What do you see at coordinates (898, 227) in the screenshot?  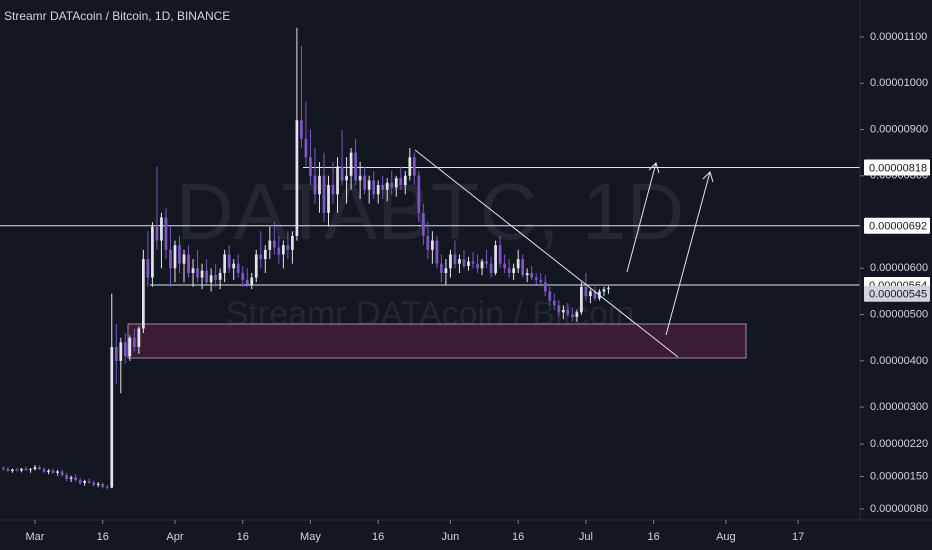 I see `level-label: 0.00000692` at bounding box center [898, 227].